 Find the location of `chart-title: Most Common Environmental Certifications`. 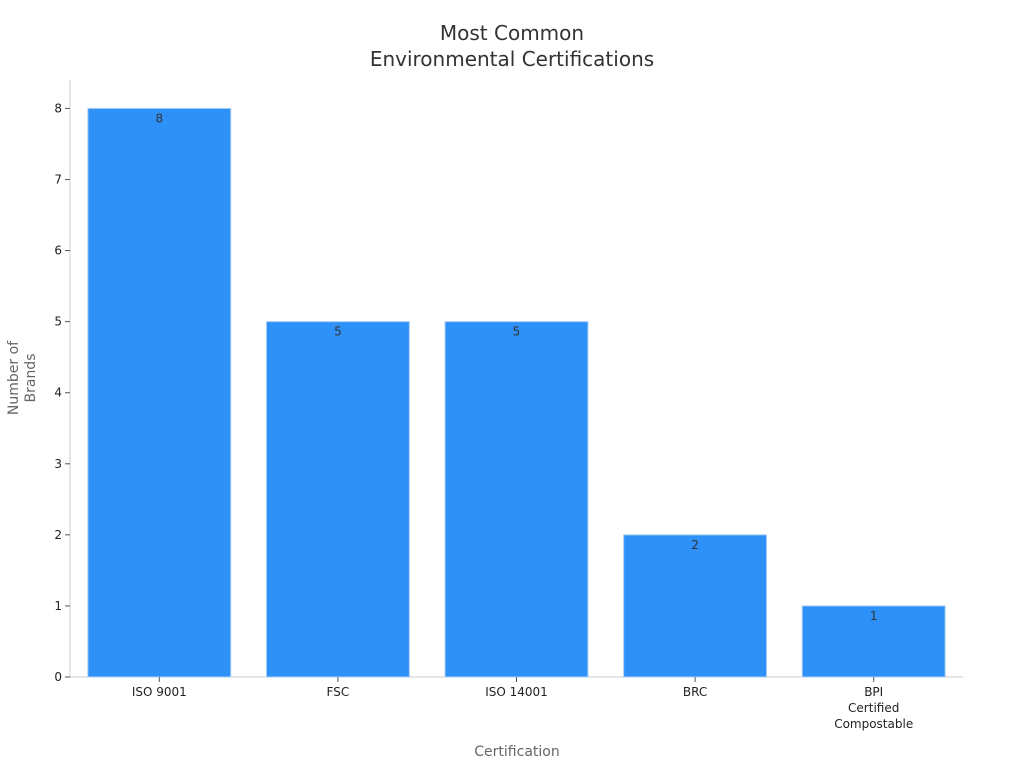

chart-title: Most Common Environmental Certifications is located at coordinates (512, 46).